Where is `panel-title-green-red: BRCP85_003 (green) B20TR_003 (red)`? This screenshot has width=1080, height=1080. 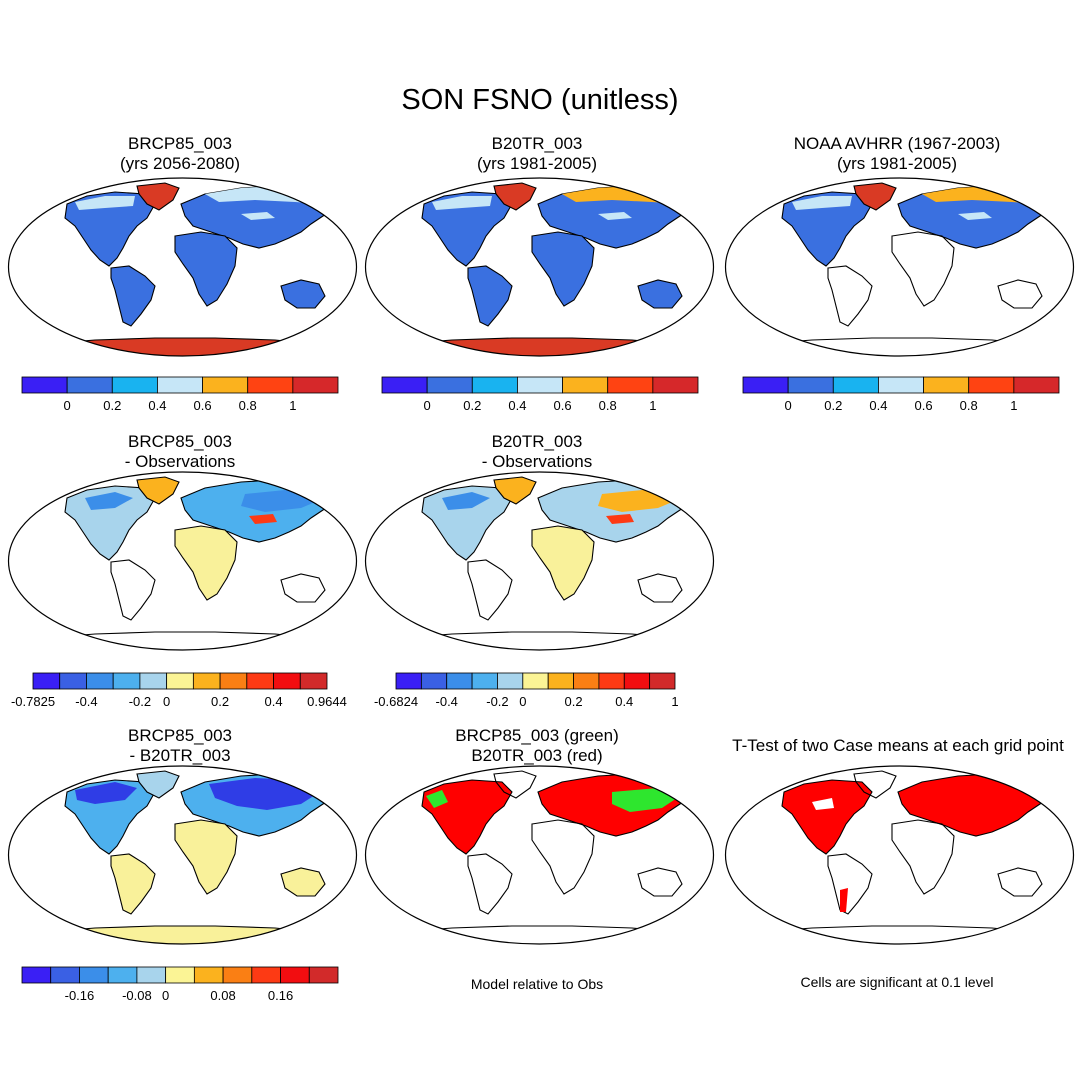
panel-title-green-red: BRCP85_003 (green) B20TR_003 (red) is located at coordinates (537, 746).